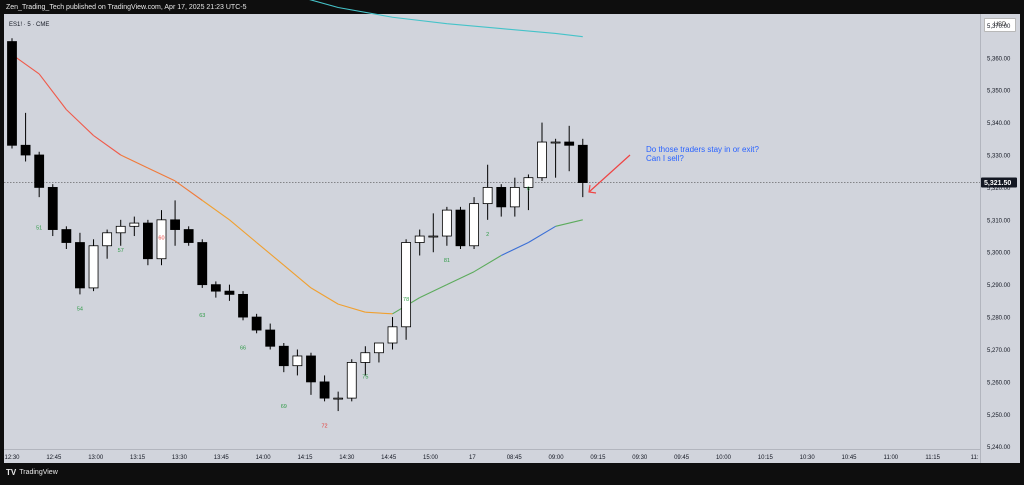 Image resolution: width=1024 pixels, height=485 pixels. I want to click on price-tick-label: 5,330.00, so click(999, 157).